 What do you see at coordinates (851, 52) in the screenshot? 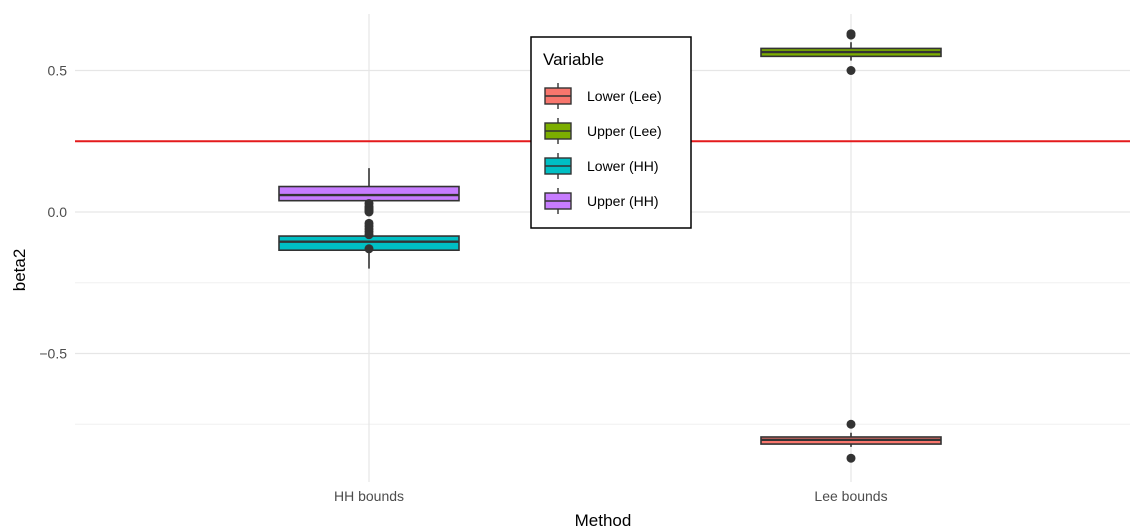
I see `box-upper-lee` at bounding box center [851, 52].